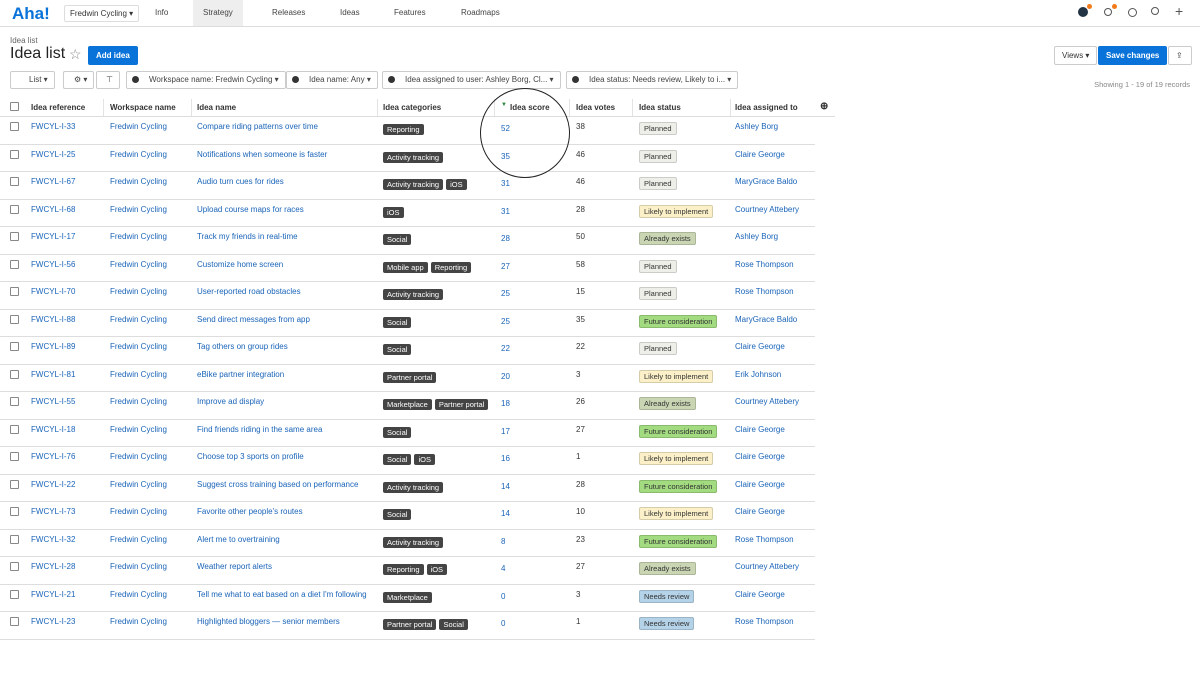 This screenshot has height=675, width=1200. I want to click on idea-name: Notifications when someone is faster, so click(262, 154).